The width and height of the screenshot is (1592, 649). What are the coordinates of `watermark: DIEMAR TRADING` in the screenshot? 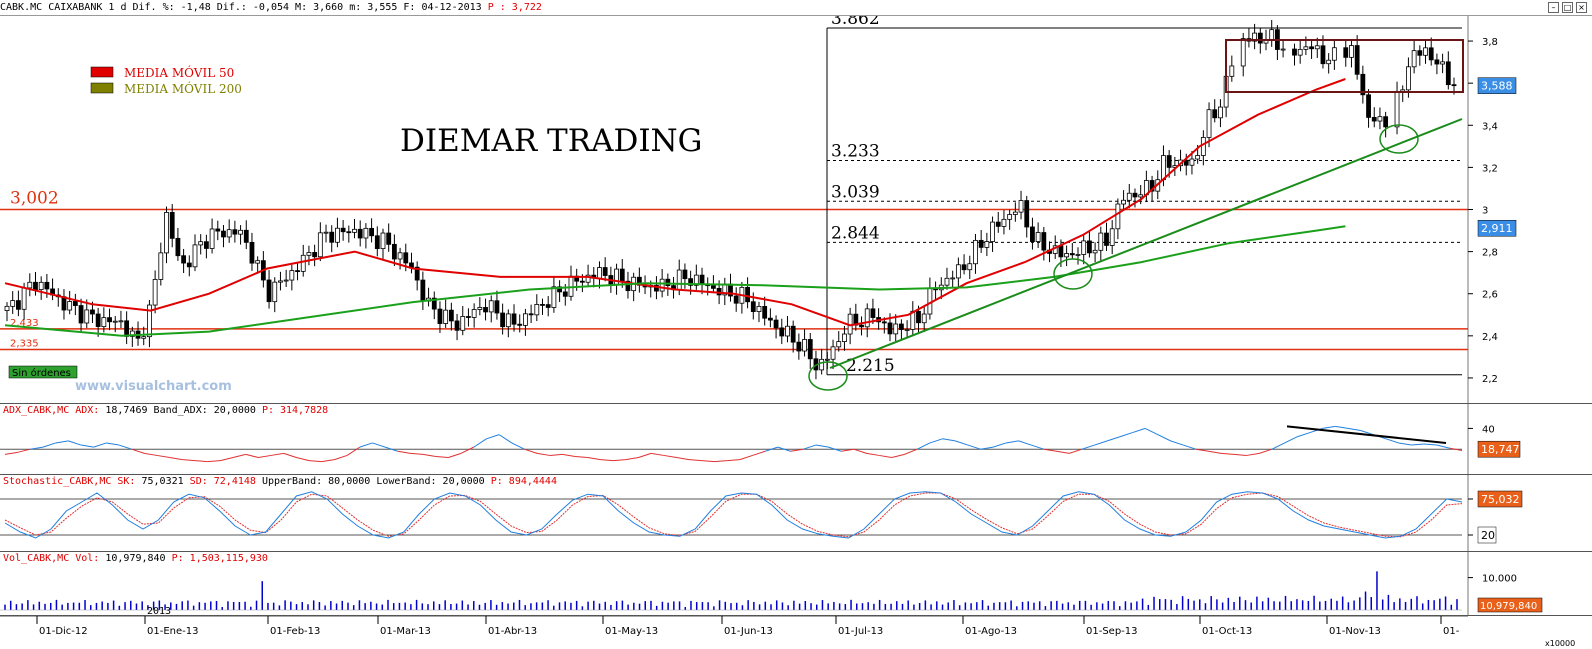 It's located at (551, 141).